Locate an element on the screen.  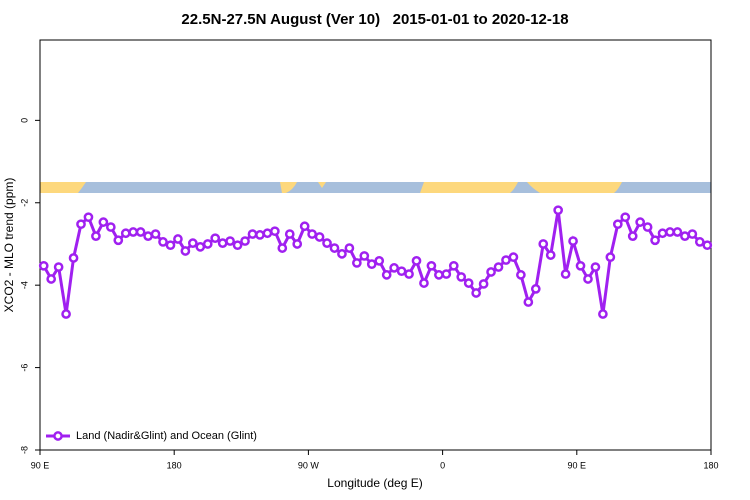
legend-marker is located at coordinates (58, 436).